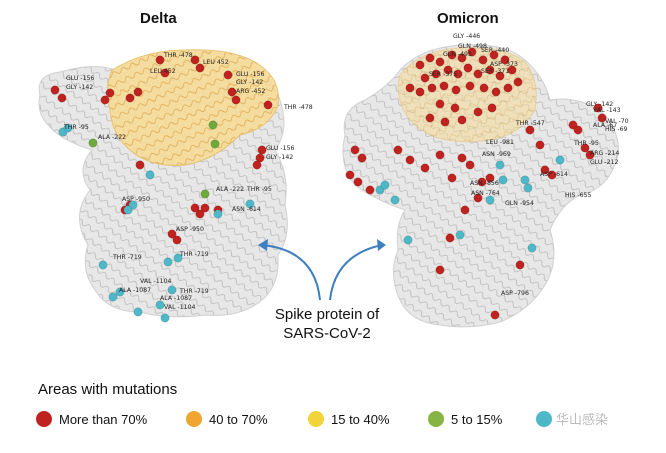 This screenshot has width=666, height=453. Describe the element at coordinates (327, 324) in the screenshot. I see `spike-protein-label: Spike protein of SARS-CoV-2` at that location.